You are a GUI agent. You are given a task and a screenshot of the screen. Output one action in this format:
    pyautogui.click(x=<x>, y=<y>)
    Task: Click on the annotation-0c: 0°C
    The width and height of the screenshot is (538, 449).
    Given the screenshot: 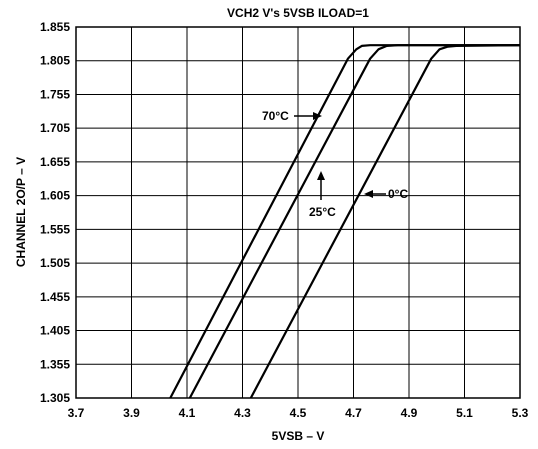 What is the action you would take?
    pyautogui.click(x=386, y=194)
    